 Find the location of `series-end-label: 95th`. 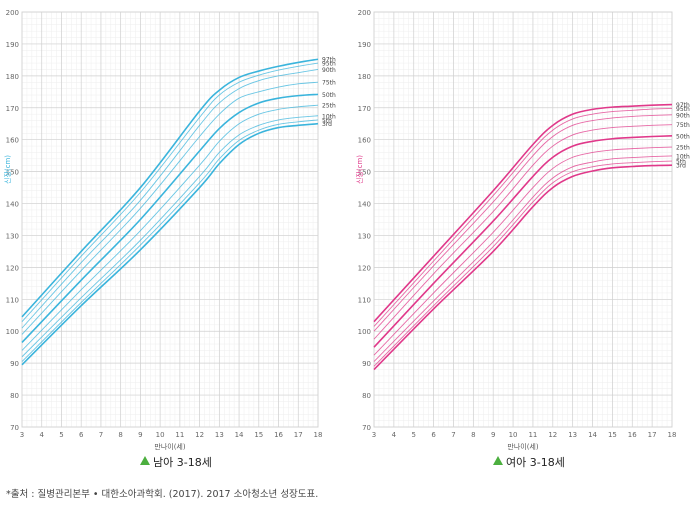

series-end-label: 95th is located at coordinates (329, 64).